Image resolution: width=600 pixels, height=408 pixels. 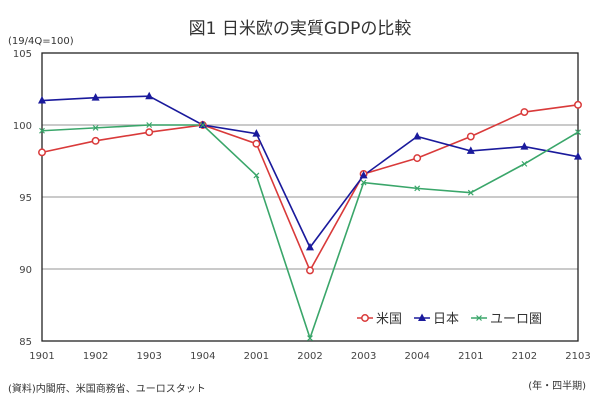 What do you see at coordinates (516, 319) in the screenshot?
I see `legend-label: ユーロ圏` at bounding box center [516, 319].